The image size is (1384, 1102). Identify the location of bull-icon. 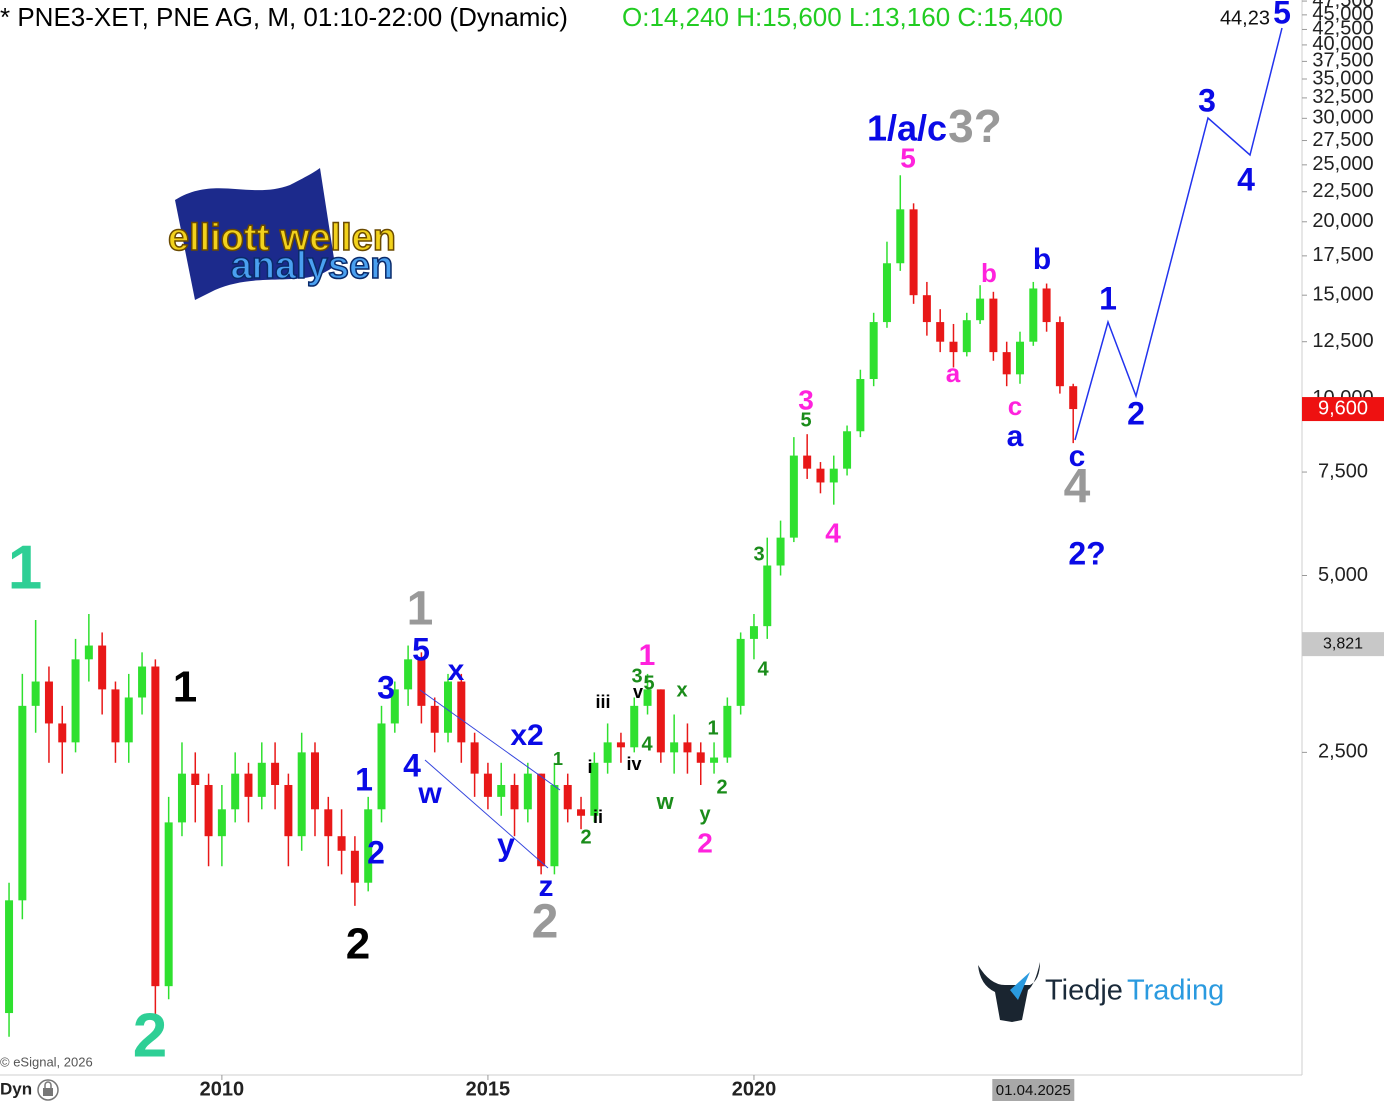
(1009, 992).